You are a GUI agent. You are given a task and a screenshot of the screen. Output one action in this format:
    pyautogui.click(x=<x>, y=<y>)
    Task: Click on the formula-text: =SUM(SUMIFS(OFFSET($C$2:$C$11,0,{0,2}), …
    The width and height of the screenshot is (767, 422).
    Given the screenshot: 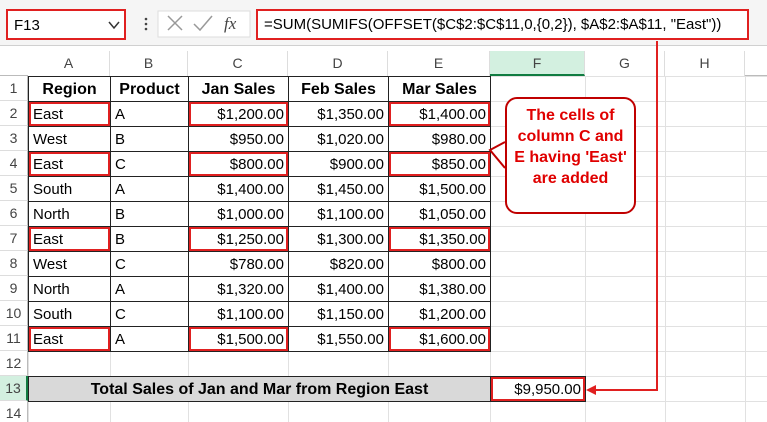 What is the action you would take?
    pyautogui.click(x=502, y=24)
    